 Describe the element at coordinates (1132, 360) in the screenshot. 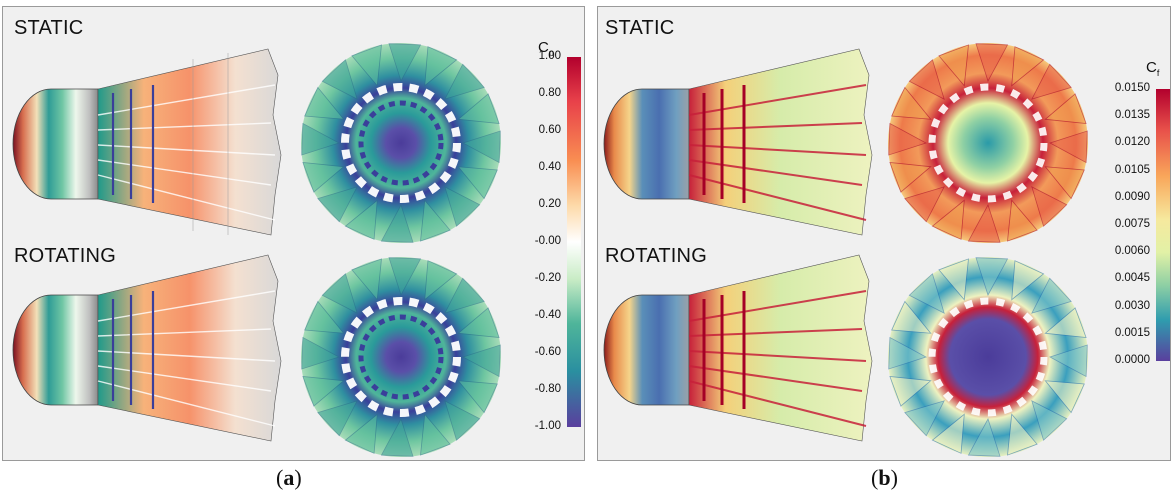

I see `colorbar-tick-label: 0.0000` at that location.